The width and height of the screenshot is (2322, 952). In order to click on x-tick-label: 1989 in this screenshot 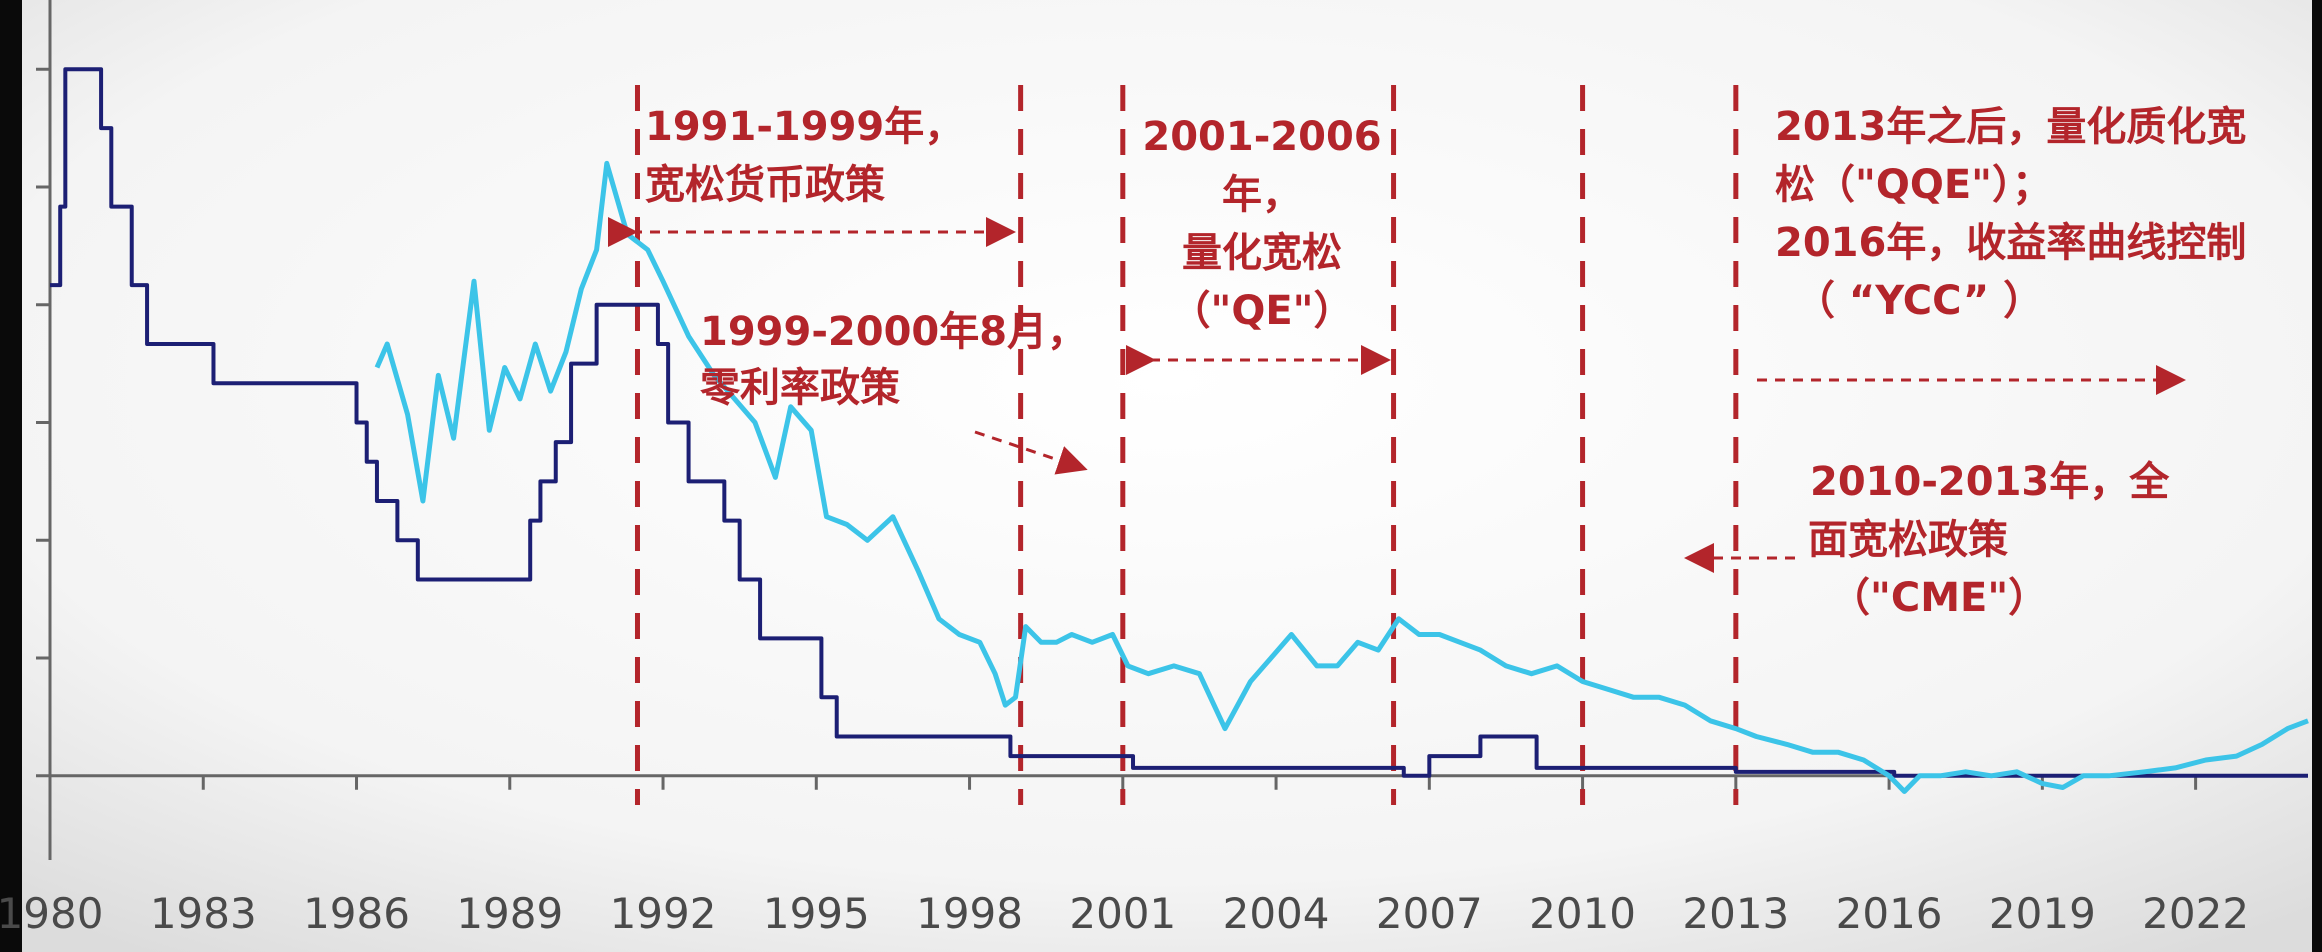, I will do `click(509, 913)`.